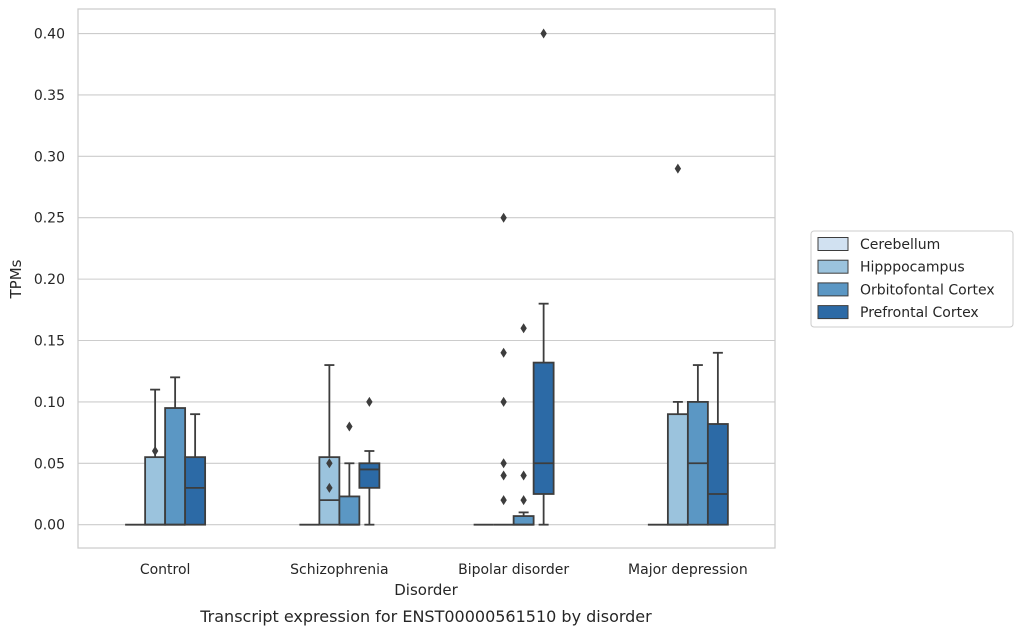 This screenshot has width=1023, height=634. I want to click on y-tick-label: 0.40, so click(49, 35).